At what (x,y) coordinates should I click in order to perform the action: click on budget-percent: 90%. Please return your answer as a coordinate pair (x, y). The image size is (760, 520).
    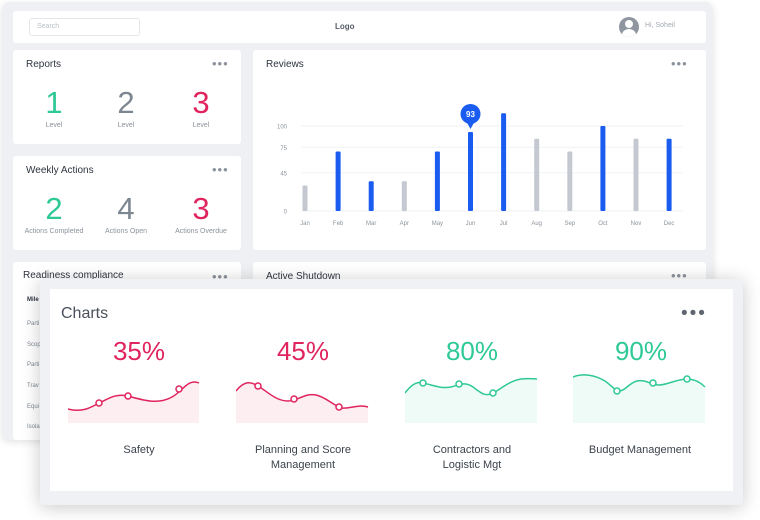
    Looking at the image, I should click on (641, 351).